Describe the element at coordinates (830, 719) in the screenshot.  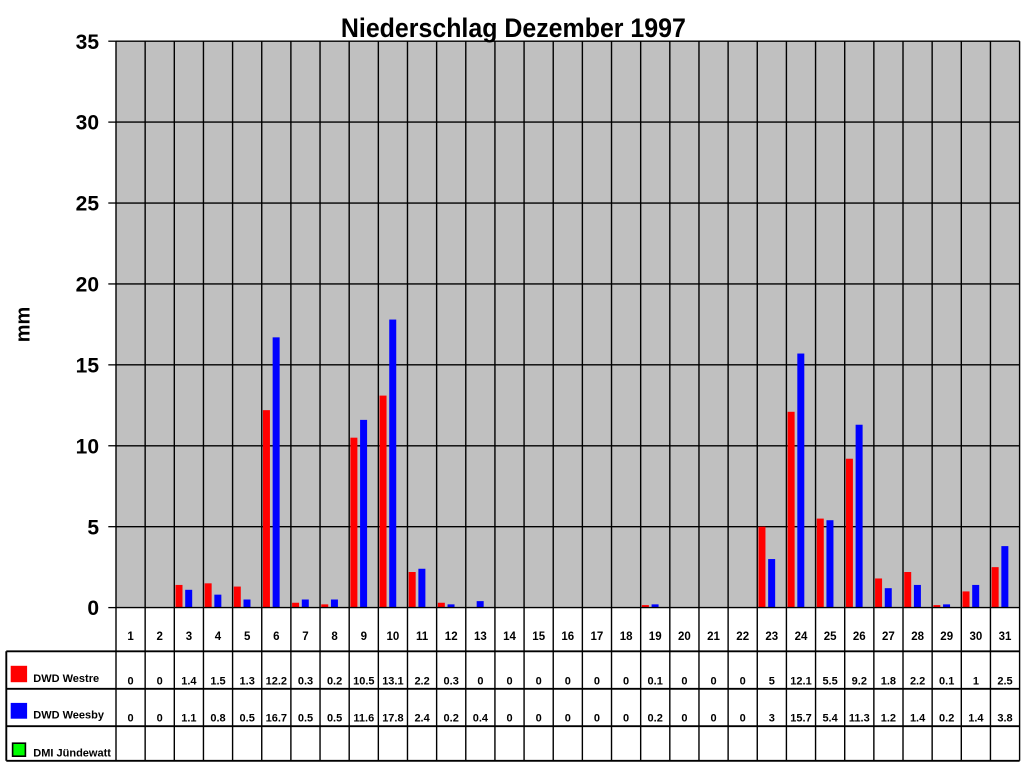
I see `svg-text: 5.4` at that location.